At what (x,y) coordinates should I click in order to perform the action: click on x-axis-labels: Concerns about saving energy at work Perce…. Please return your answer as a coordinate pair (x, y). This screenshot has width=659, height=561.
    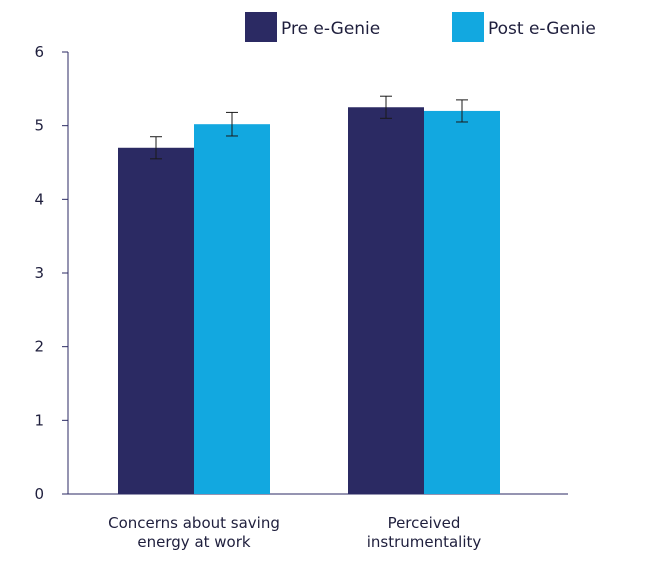
    Looking at the image, I should click on (294, 532).